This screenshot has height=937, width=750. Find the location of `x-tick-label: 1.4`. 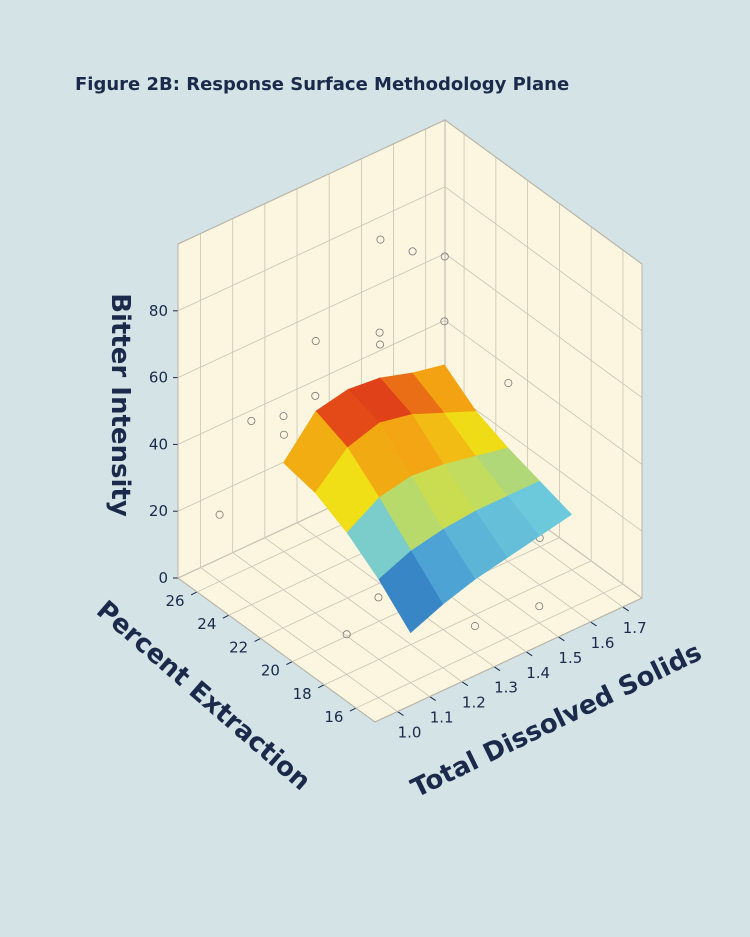

x-tick-label: 1.4 is located at coordinates (538, 673).